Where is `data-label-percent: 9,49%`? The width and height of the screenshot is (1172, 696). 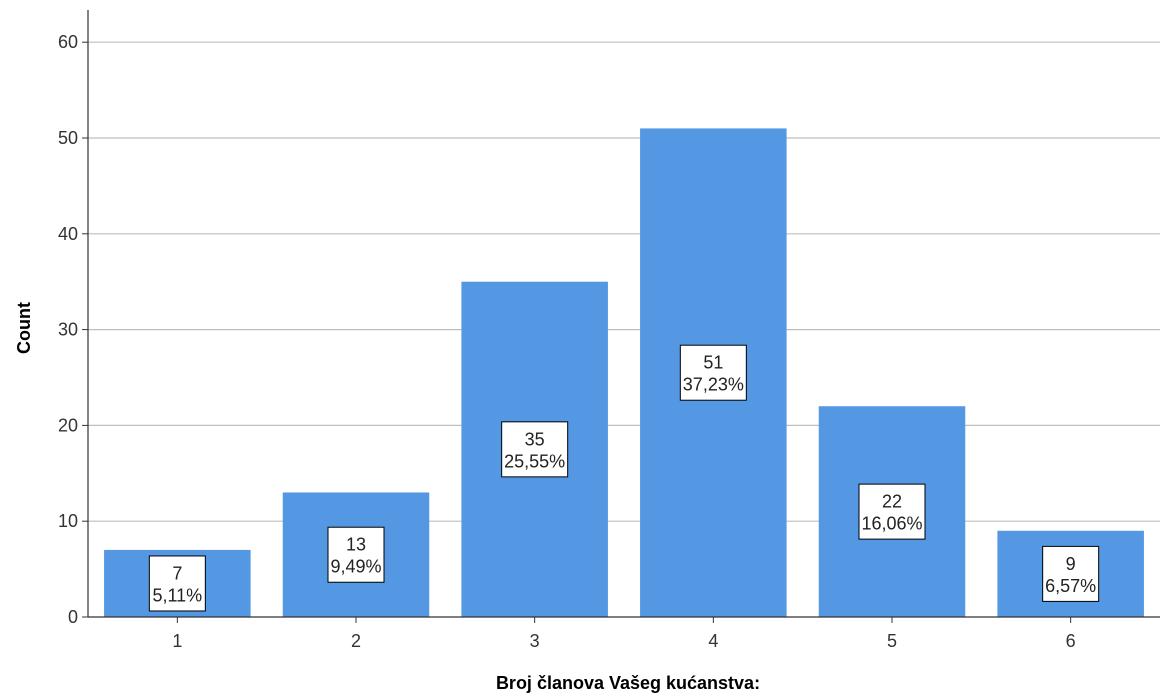 data-label-percent: 9,49% is located at coordinates (355, 567).